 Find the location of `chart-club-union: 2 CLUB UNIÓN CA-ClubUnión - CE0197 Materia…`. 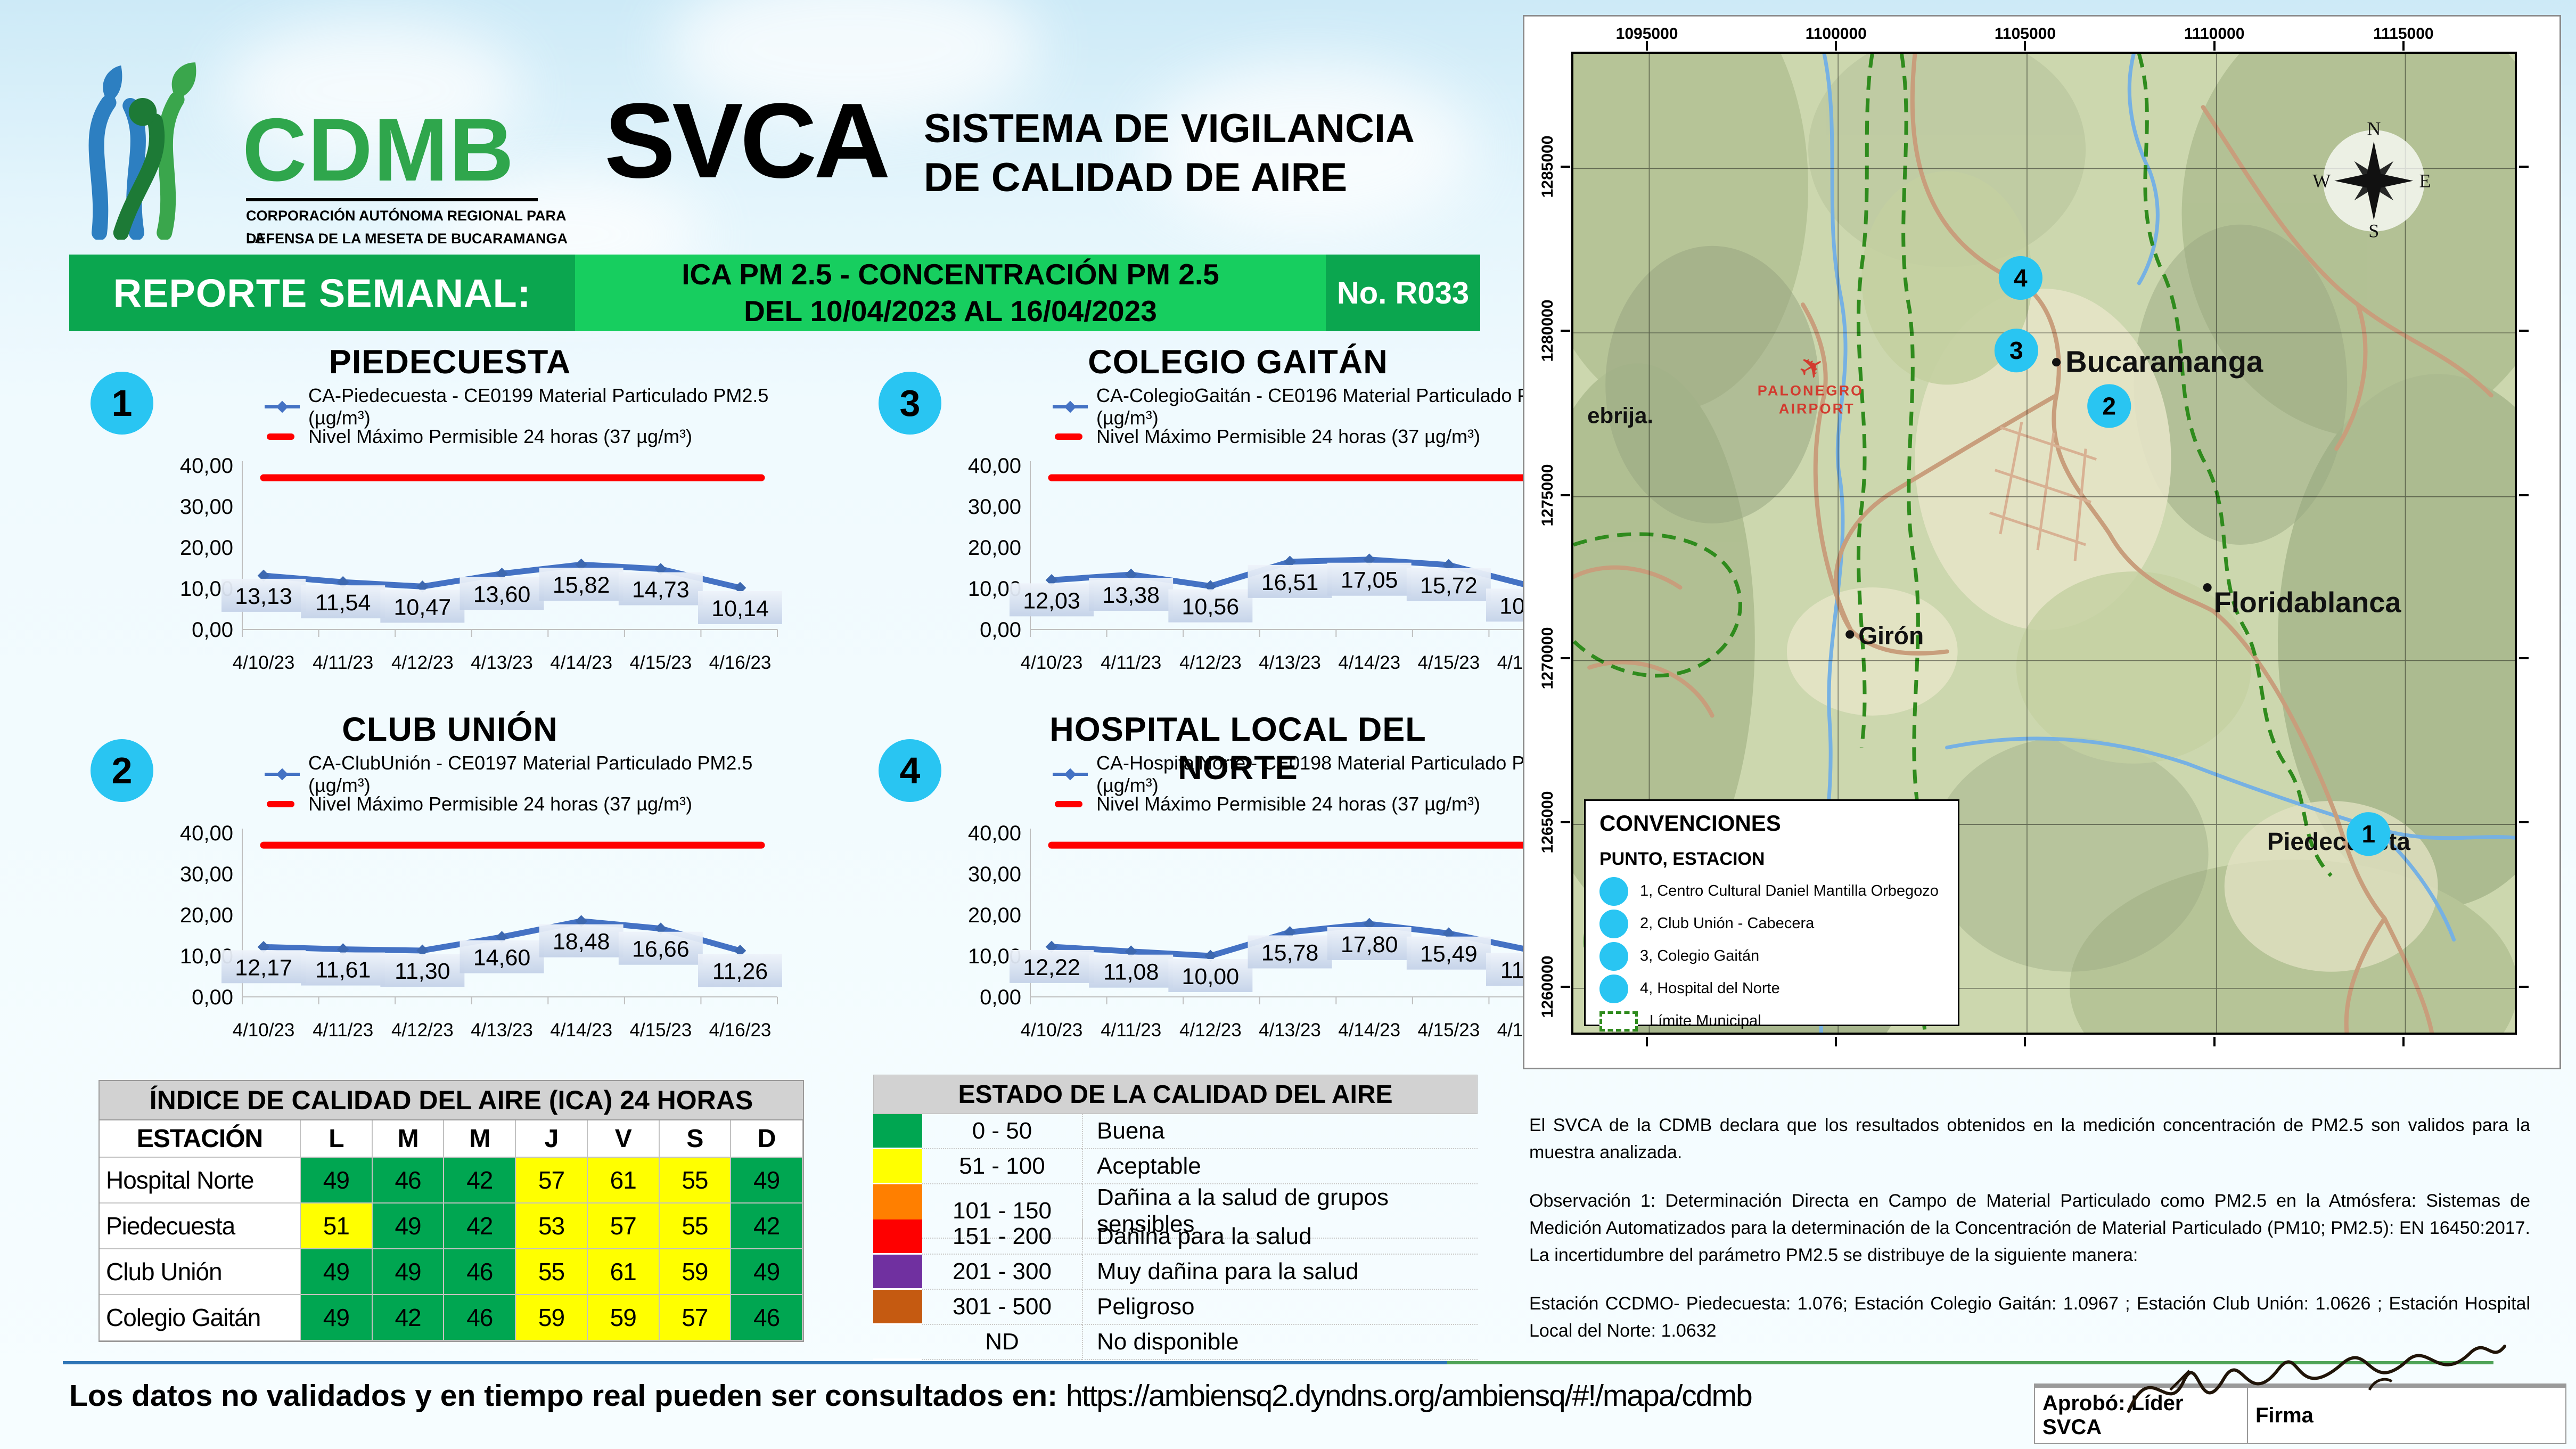

chart-club-union: 2 CLUB UNIÓN CA-ClubUnión - CE0197 Materia… is located at coordinates (432, 885).